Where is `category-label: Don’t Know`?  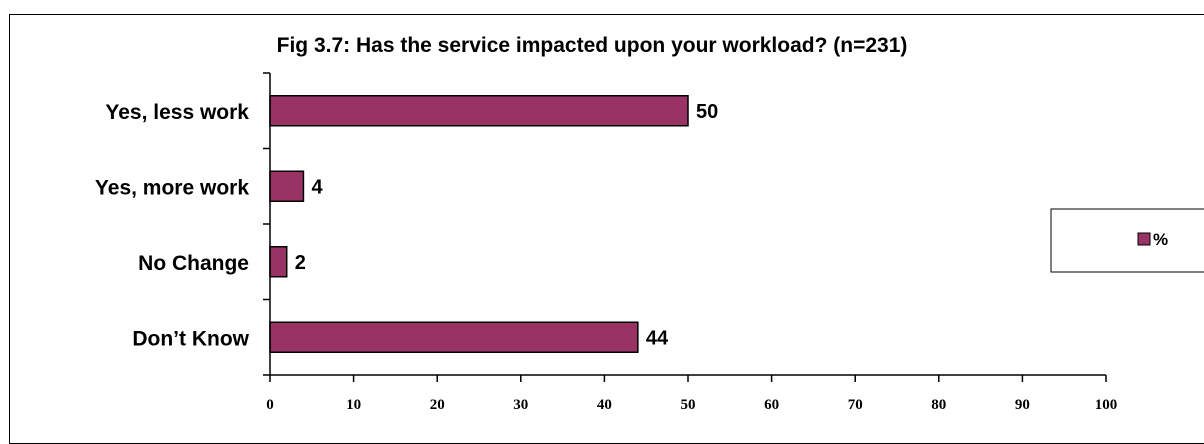
category-label: Don’t Know is located at coordinates (190, 338).